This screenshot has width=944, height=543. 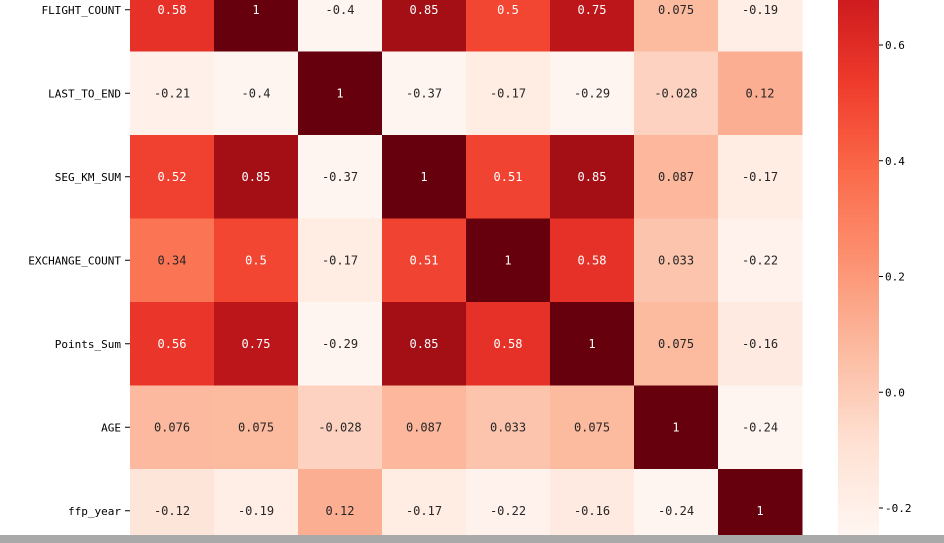 What do you see at coordinates (424, 511) in the screenshot?
I see `cell-value-label: -0.17` at bounding box center [424, 511].